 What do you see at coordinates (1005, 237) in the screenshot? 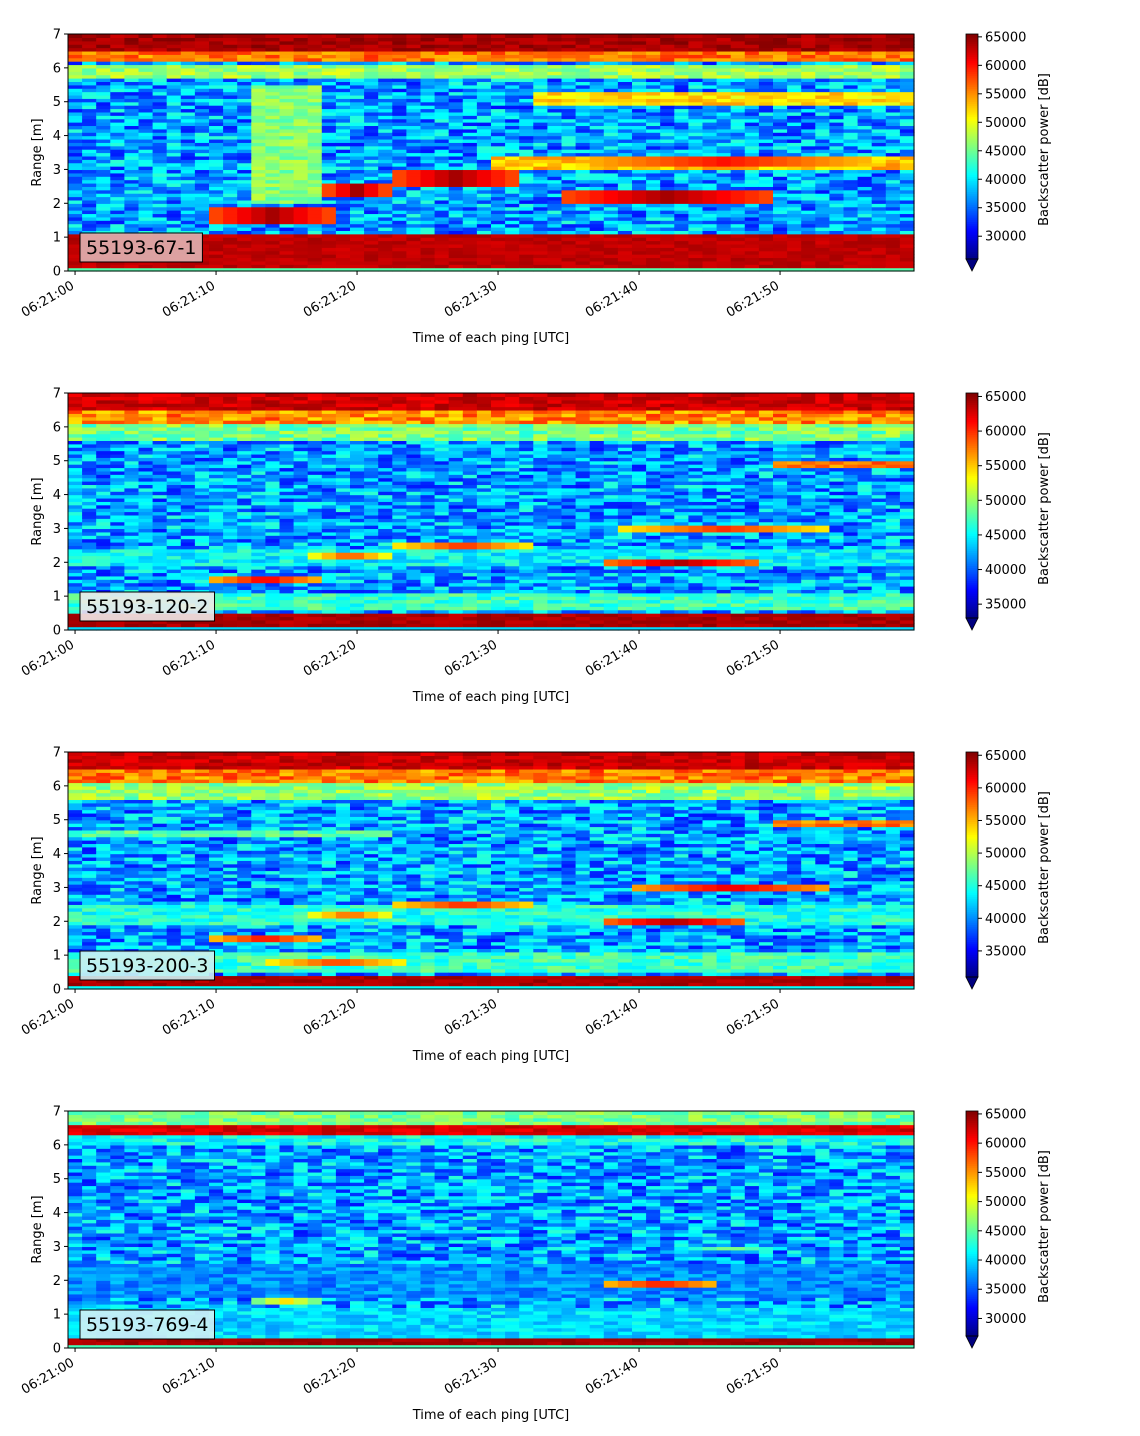
I see `colorbar-tick-label: 30000` at bounding box center [1005, 237].